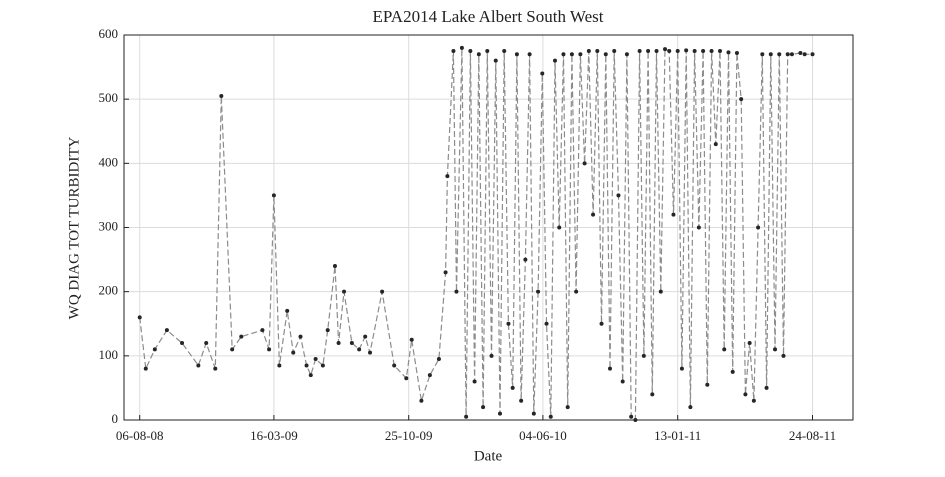 The height and width of the screenshot is (477, 945). Describe the element at coordinates (812, 435) in the screenshot. I see `x-tick-label: 24-08-11` at that location.